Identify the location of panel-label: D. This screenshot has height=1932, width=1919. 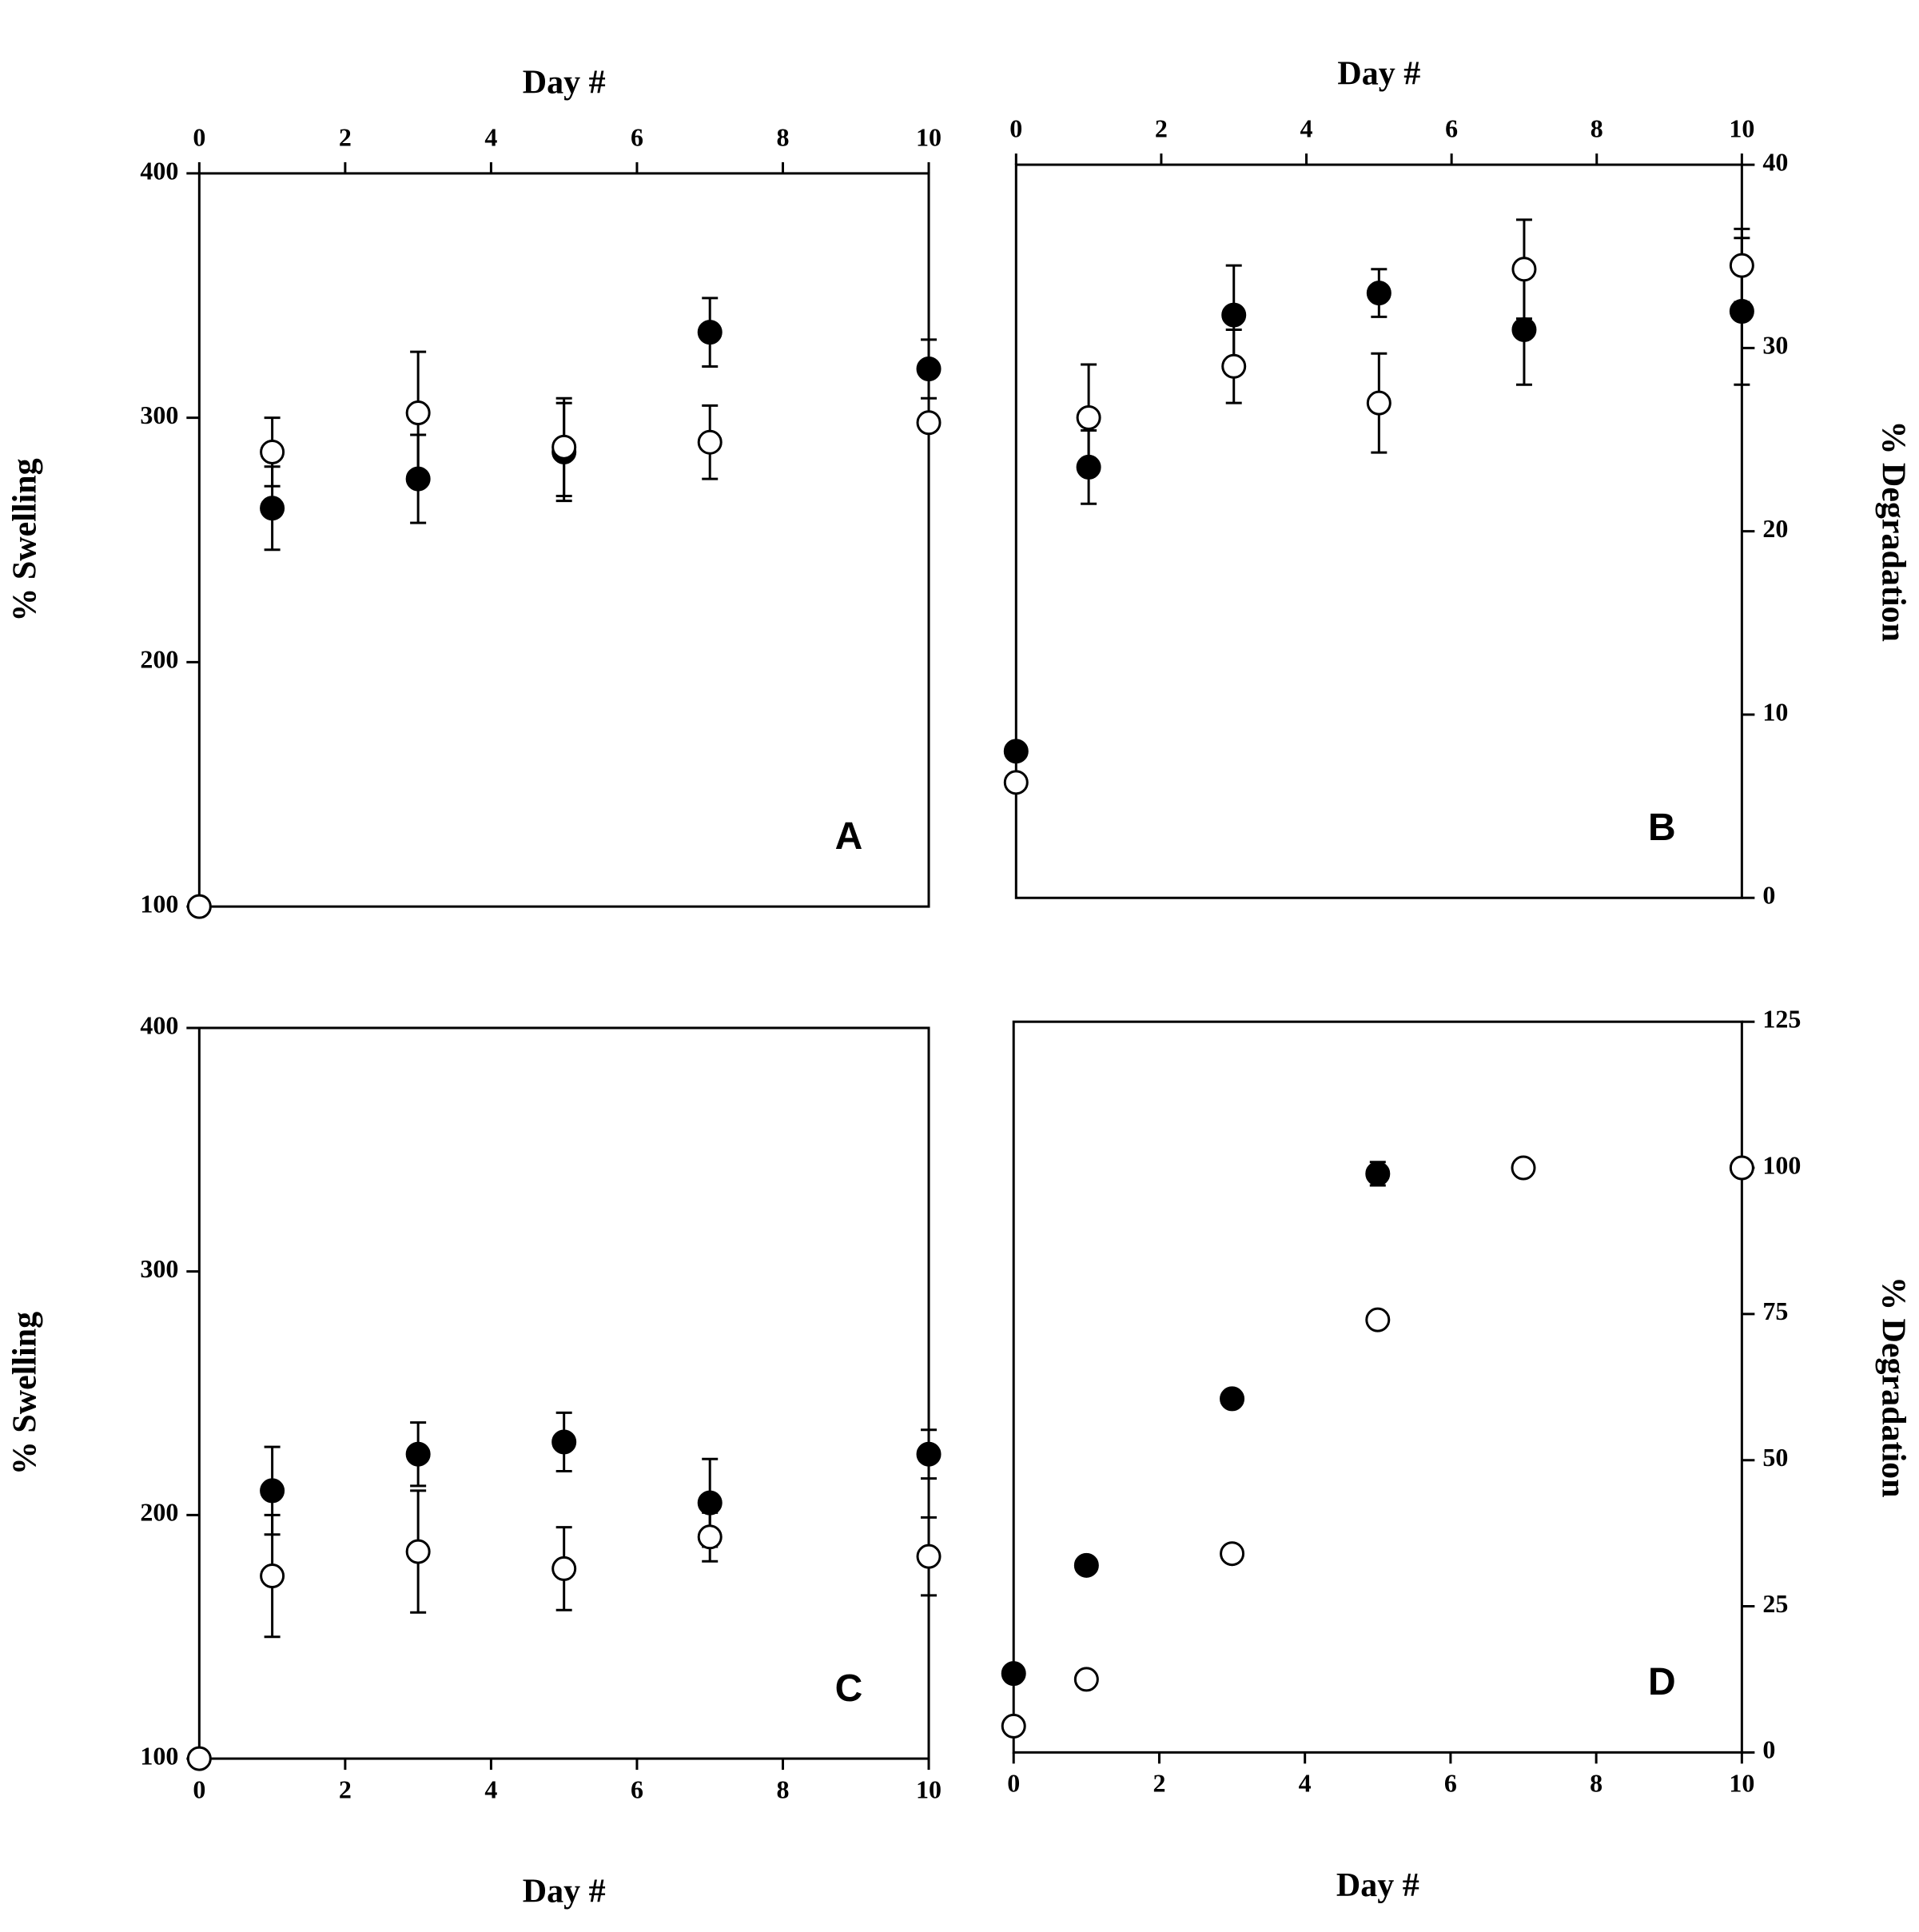
(1662, 1682).